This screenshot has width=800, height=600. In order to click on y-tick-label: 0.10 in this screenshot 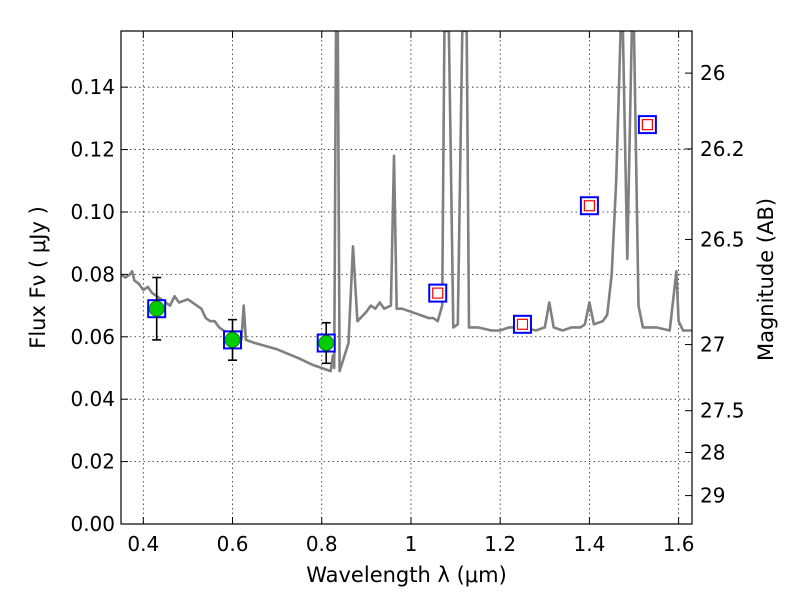, I will do `click(92, 212)`.